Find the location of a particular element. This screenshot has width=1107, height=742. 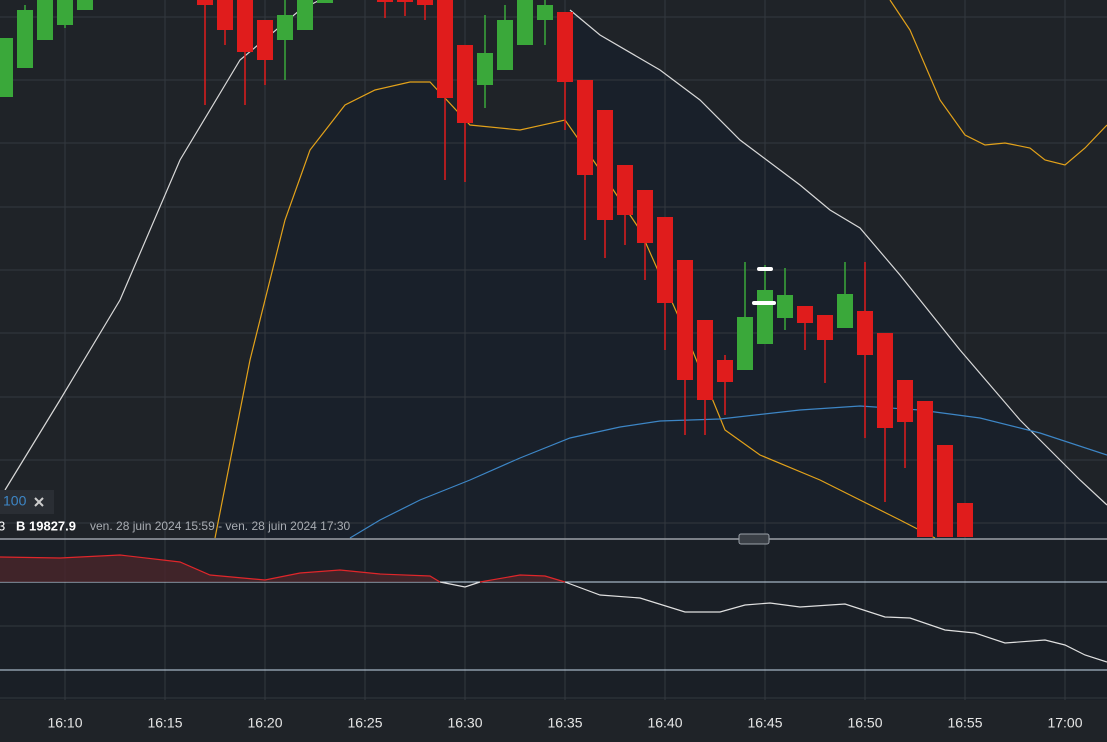

time-label: 16:25 is located at coordinates (364, 723).